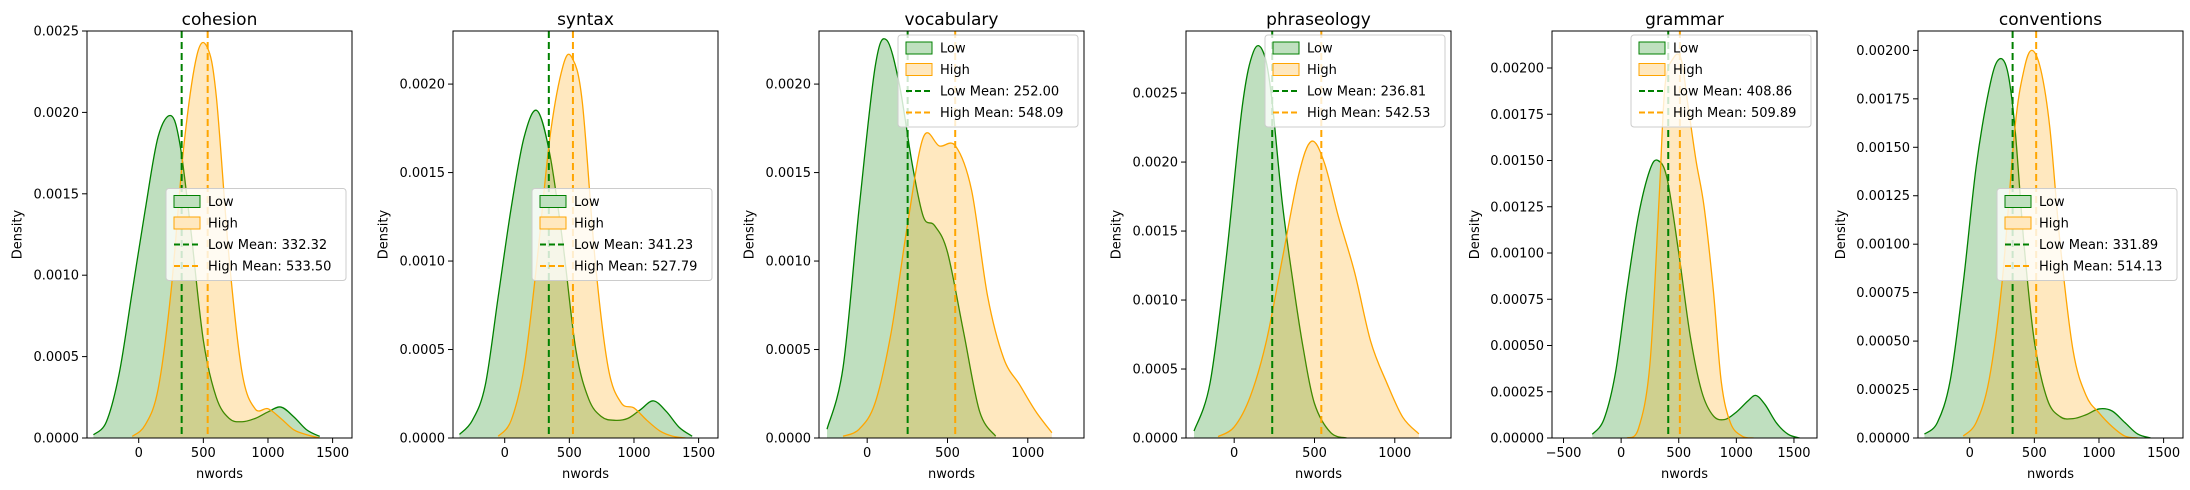 The width and height of the screenshot is (2190, 490). I want to click on chart-title: cohesion, so click(220, 20).